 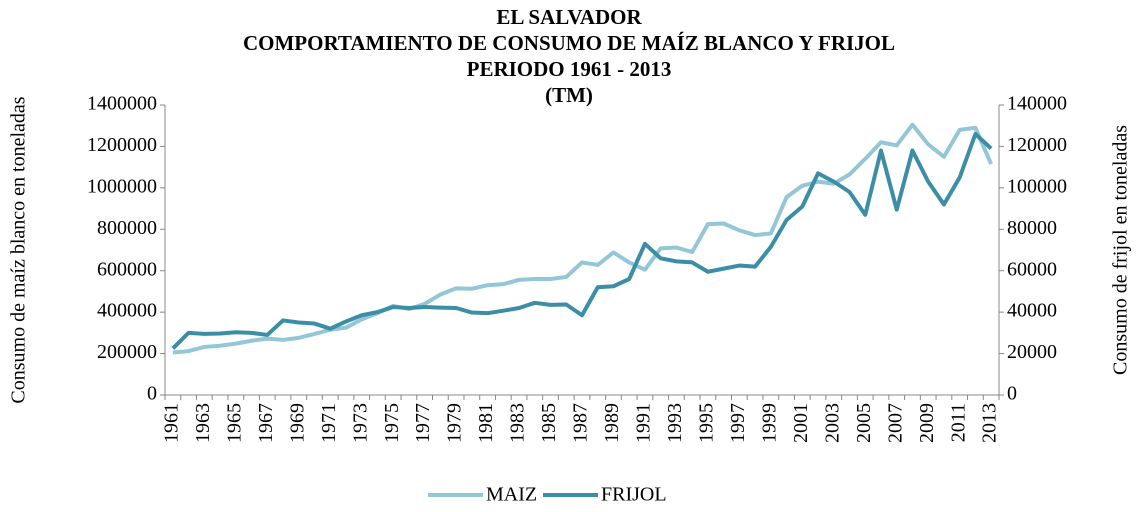 I want to click on y2-tick-label: 60000, so click(x=1032, y=269).